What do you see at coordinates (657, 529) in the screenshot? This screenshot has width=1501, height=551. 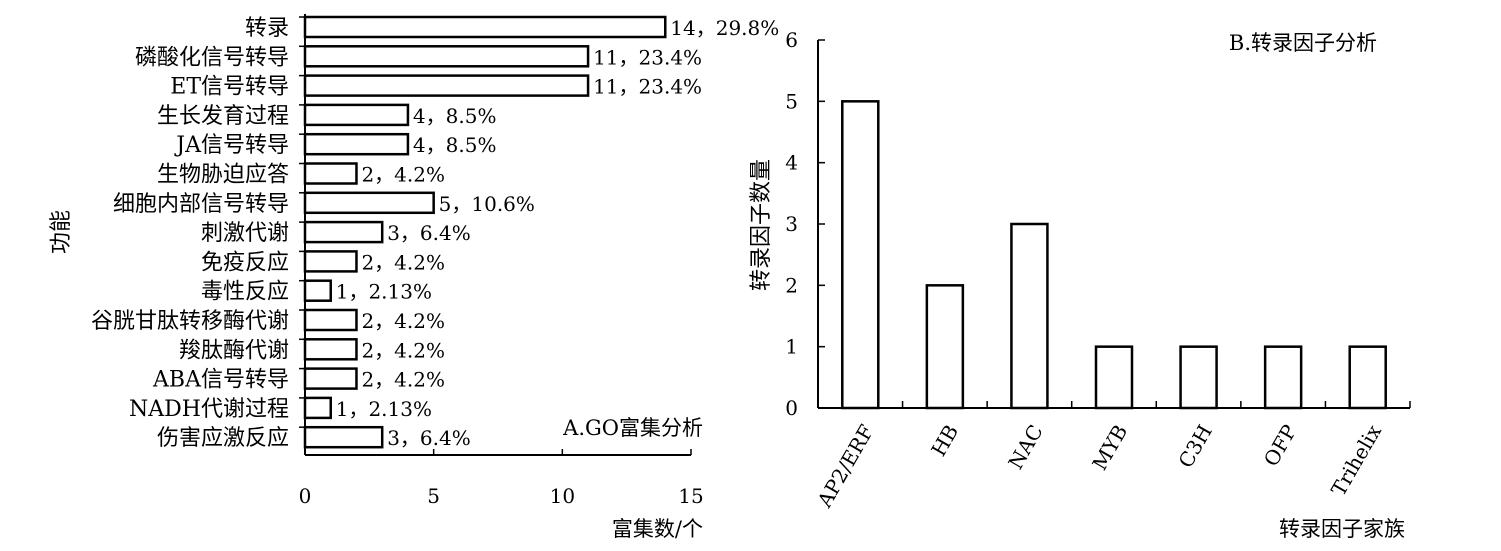 I see `x-axis-label: 富集数/个` at bounding box center [657, 529].